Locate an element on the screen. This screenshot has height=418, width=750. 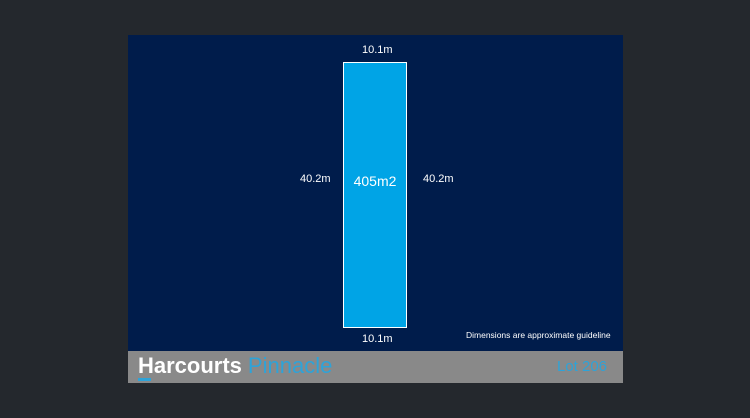
brand-logo: Harcourts Pinnacle is located at coordinates (235, 366).